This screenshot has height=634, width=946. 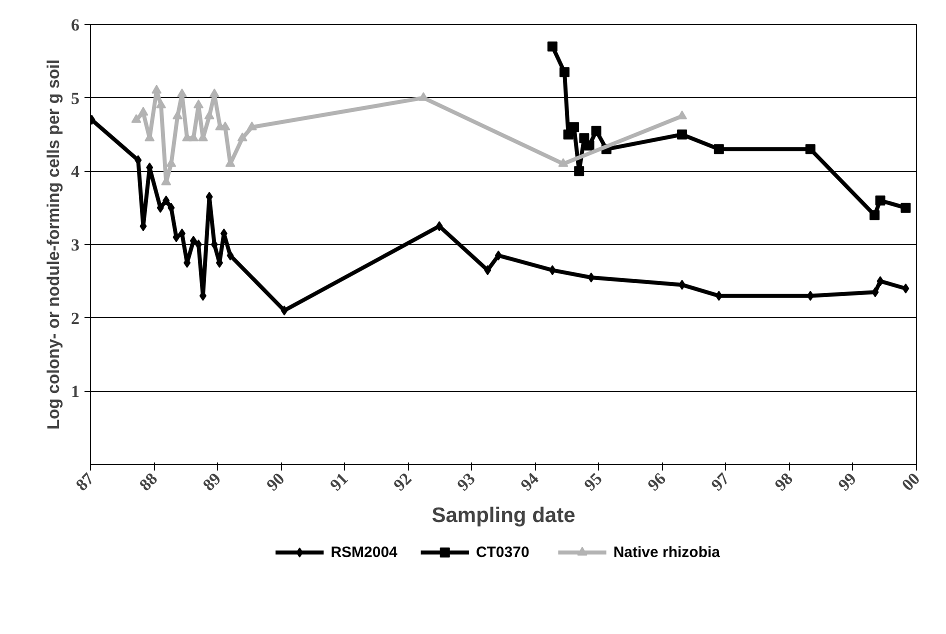 What do you see at coordinates (53, 244) in the screenshot?
I see `y-axis-title: Log colony- or nodule-forming cells per g soil` at bounding box center [53, 244].